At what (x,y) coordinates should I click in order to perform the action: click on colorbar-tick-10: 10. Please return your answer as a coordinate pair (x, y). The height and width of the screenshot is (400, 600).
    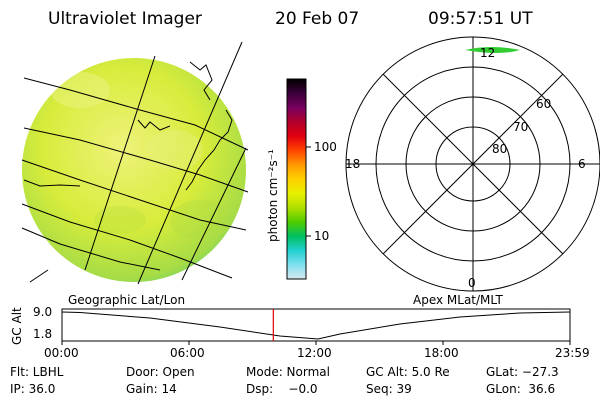
    Looking at the image, I should click on (322, 236).